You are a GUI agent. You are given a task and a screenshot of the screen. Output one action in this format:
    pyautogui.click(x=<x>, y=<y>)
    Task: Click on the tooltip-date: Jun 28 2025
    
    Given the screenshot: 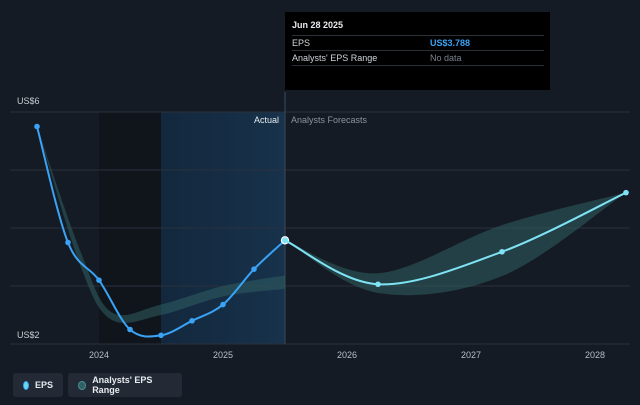 What is the action you would take?
    pyautogui.click(x=318, y=25)
    